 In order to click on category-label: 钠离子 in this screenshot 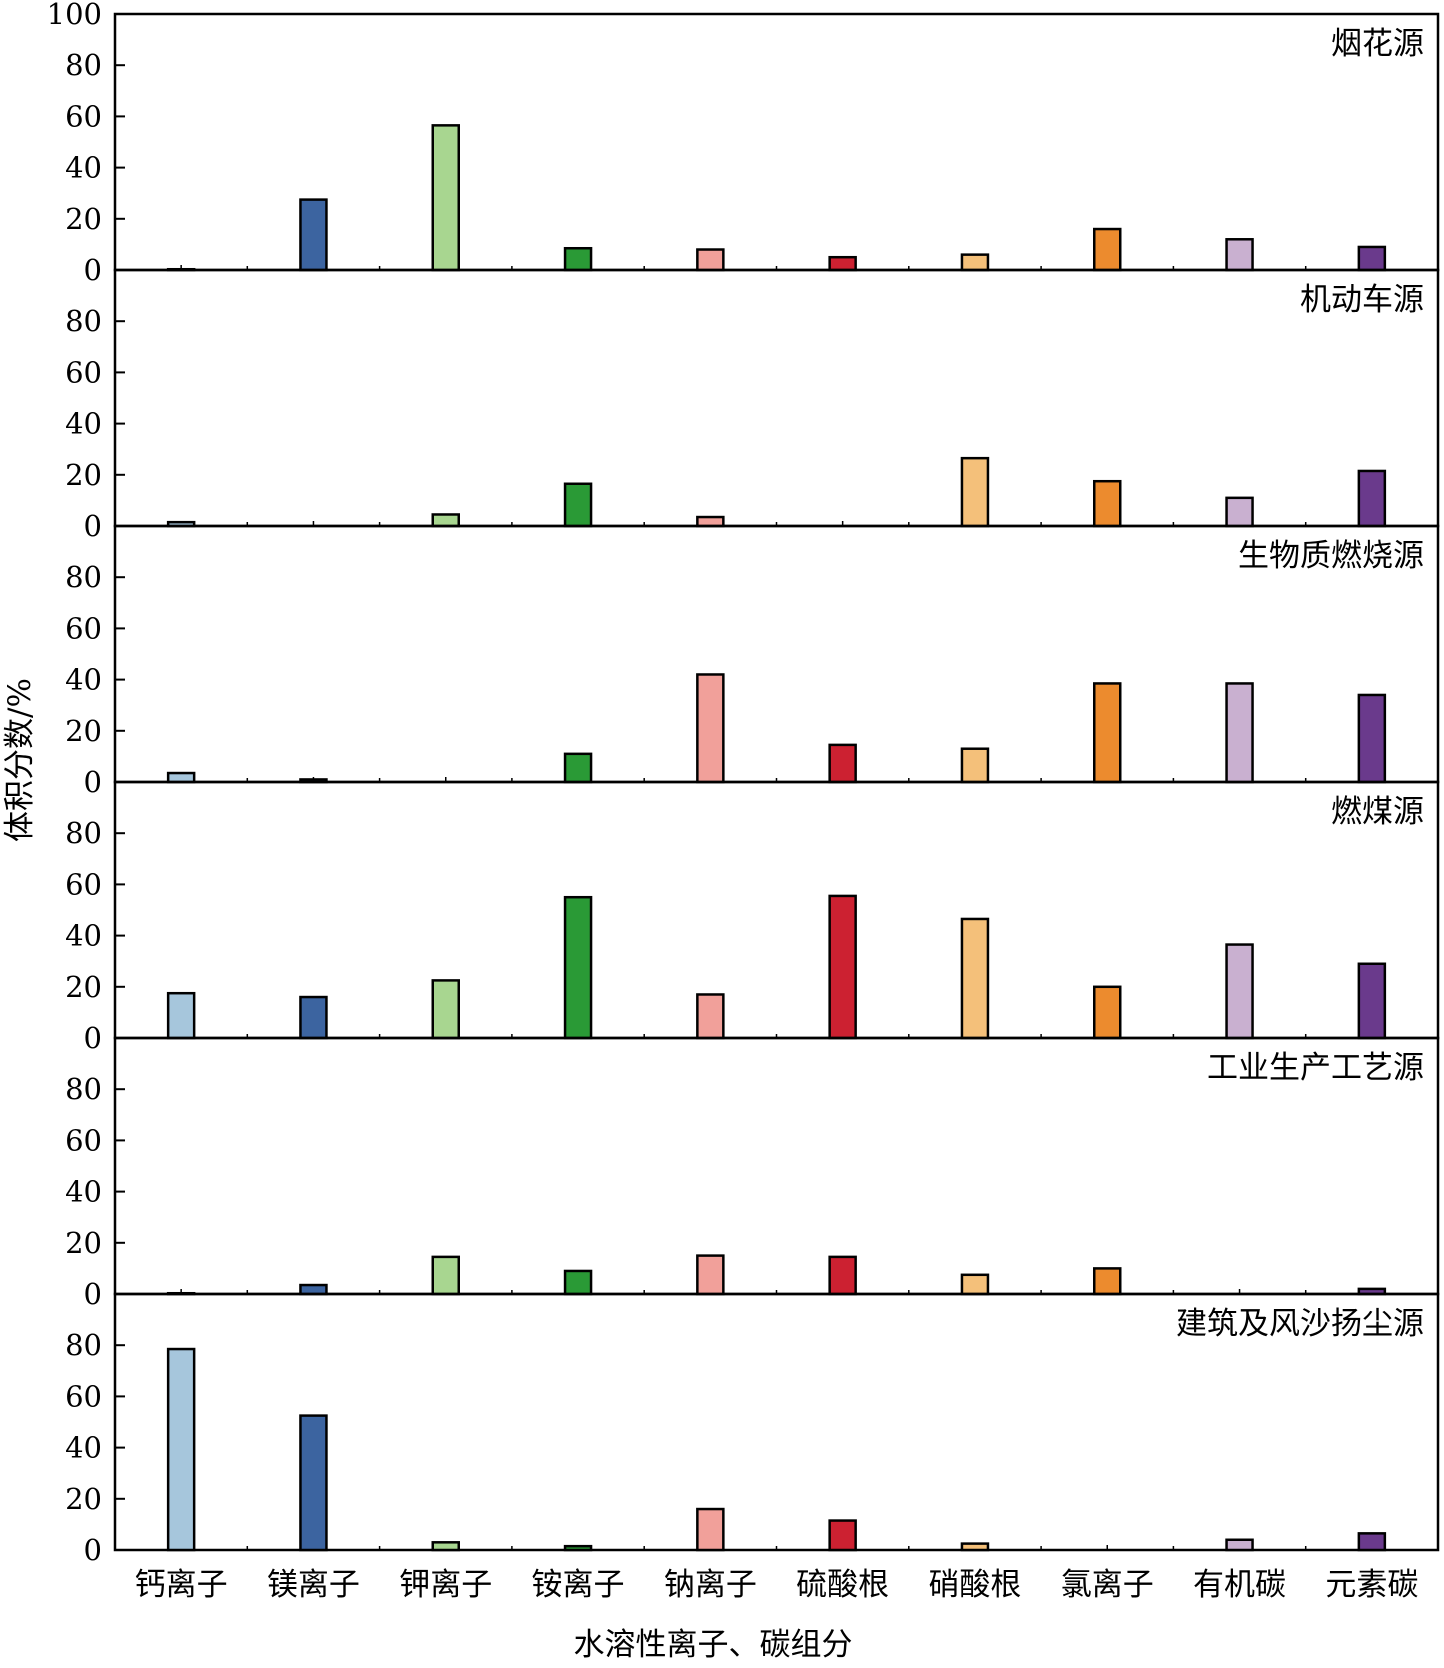, I will do `click(710, 1585)`.